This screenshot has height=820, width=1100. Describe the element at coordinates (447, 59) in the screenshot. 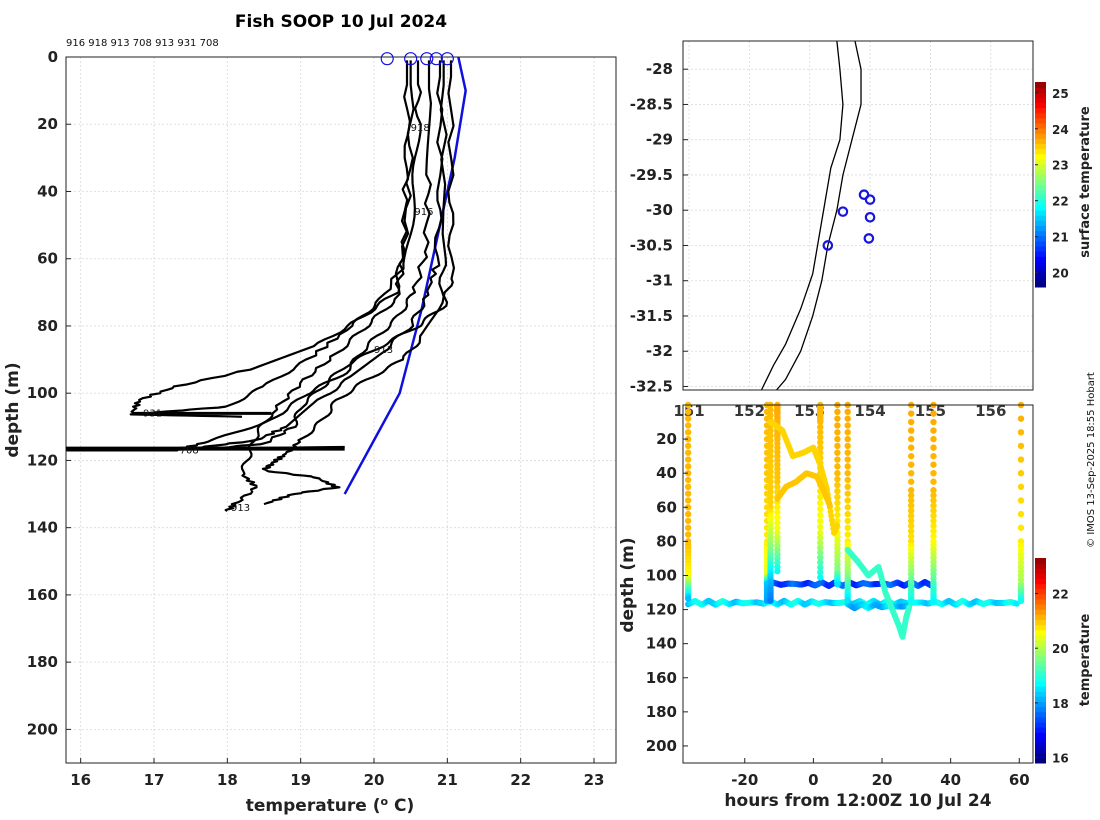

I see `surface-marker` at that location.